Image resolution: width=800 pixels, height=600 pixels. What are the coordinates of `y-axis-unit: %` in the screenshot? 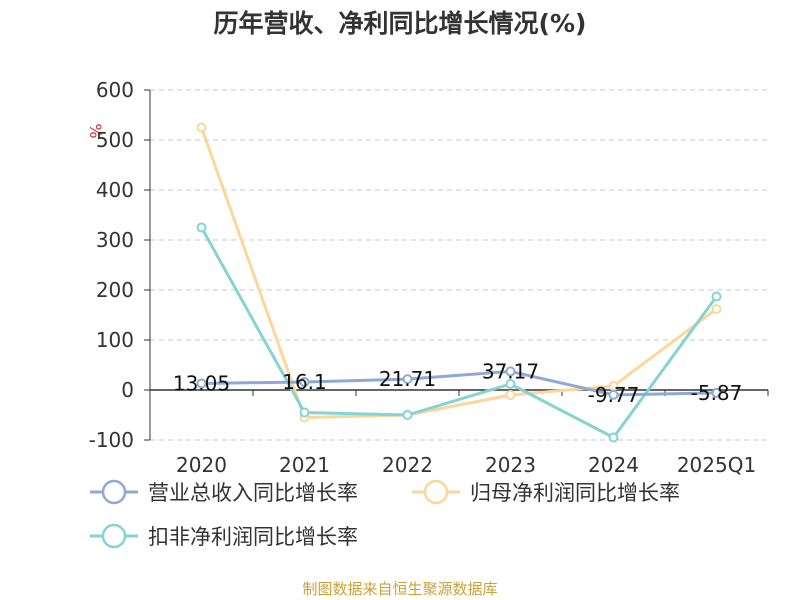 It's located at (95, 130).